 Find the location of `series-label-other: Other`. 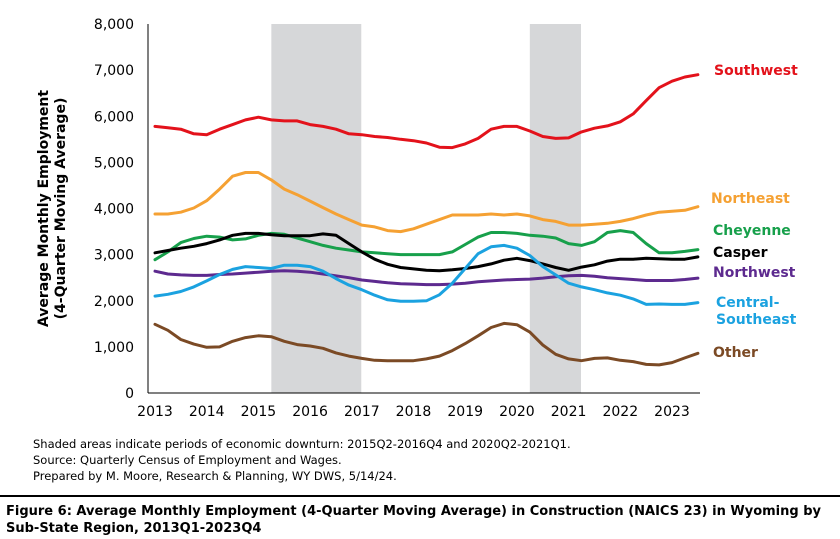

series-label-other: Other is located at coordinates (735, 353).